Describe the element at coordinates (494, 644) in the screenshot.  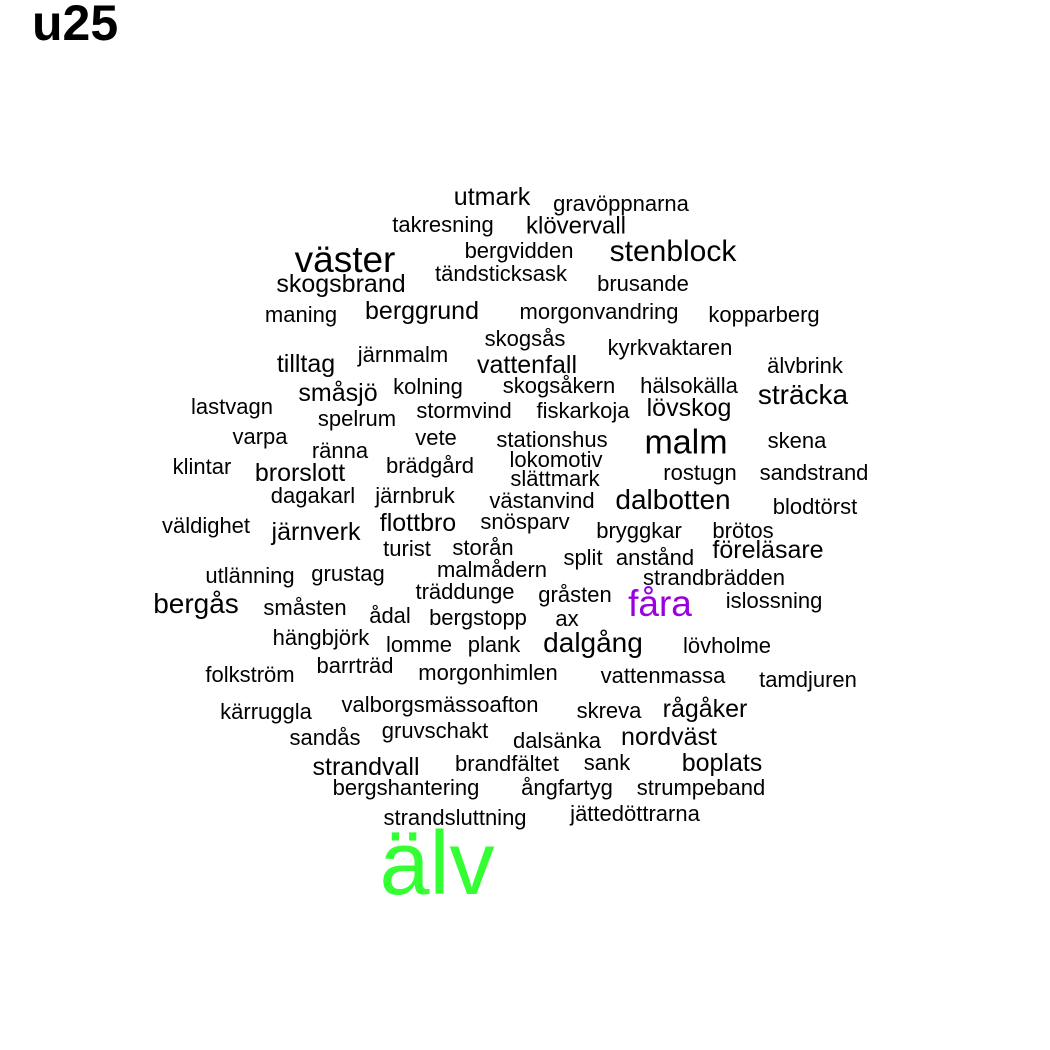
I see `word-plank: plank` at that location.